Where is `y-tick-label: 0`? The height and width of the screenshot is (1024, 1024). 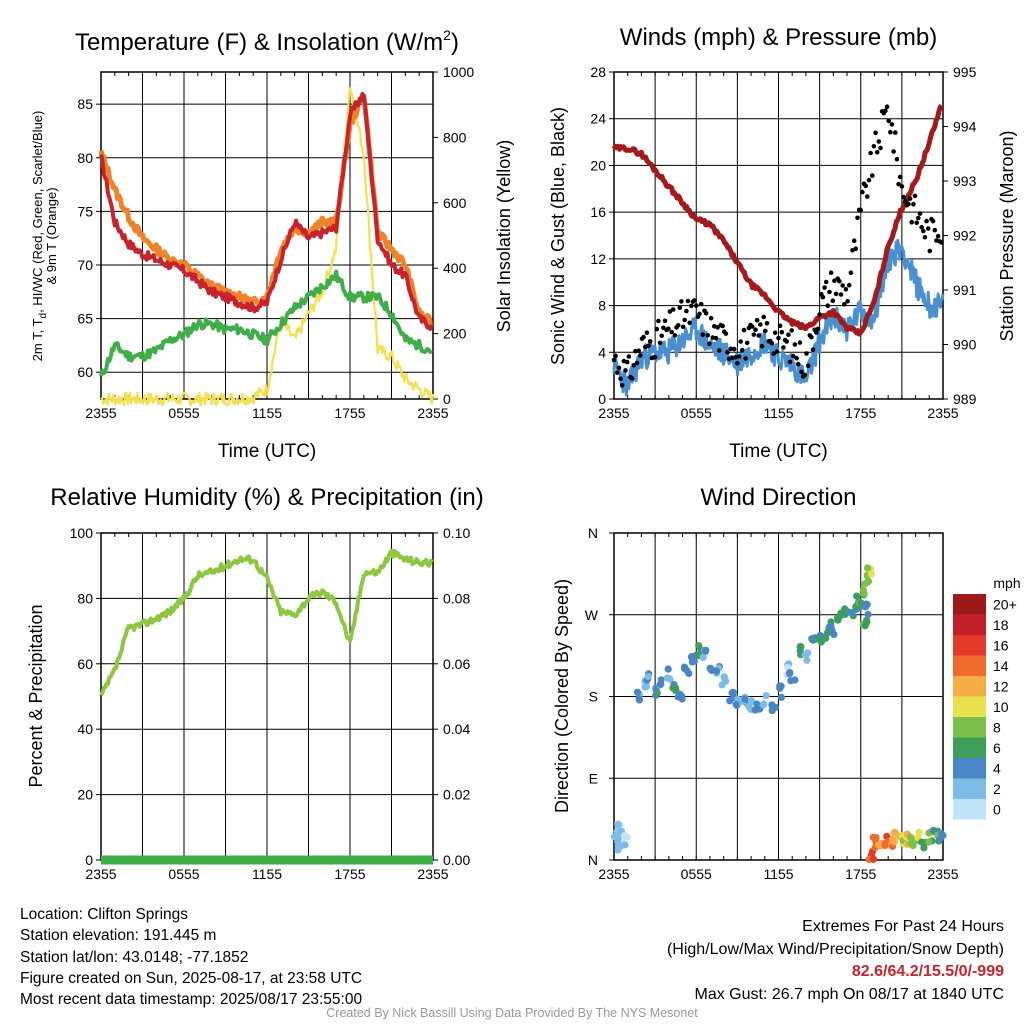
y-tick-label: 0 is located at coordinates (602, 399).